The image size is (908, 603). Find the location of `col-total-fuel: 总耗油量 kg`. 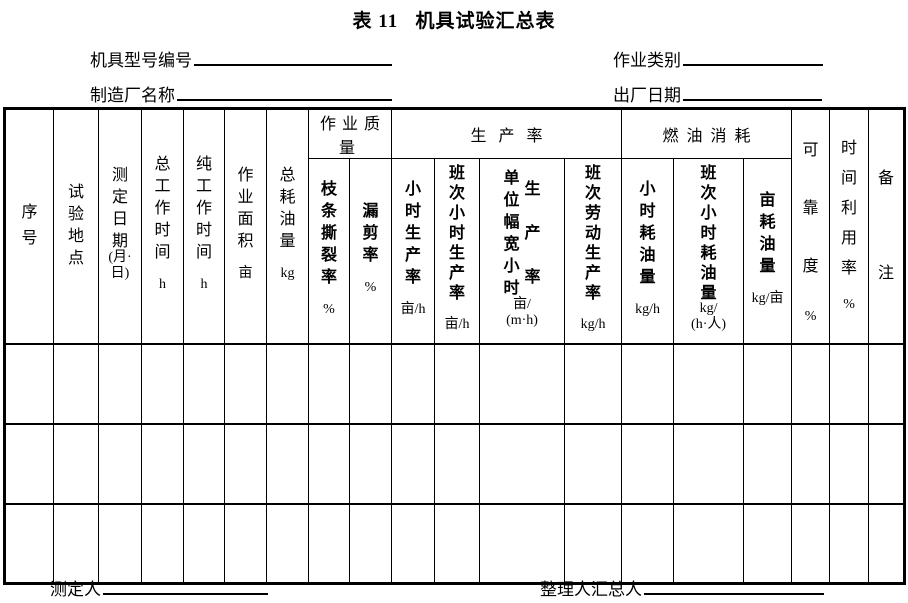

col-total-fuel: 总耗油量 kg is located at coordinates (287, 226).